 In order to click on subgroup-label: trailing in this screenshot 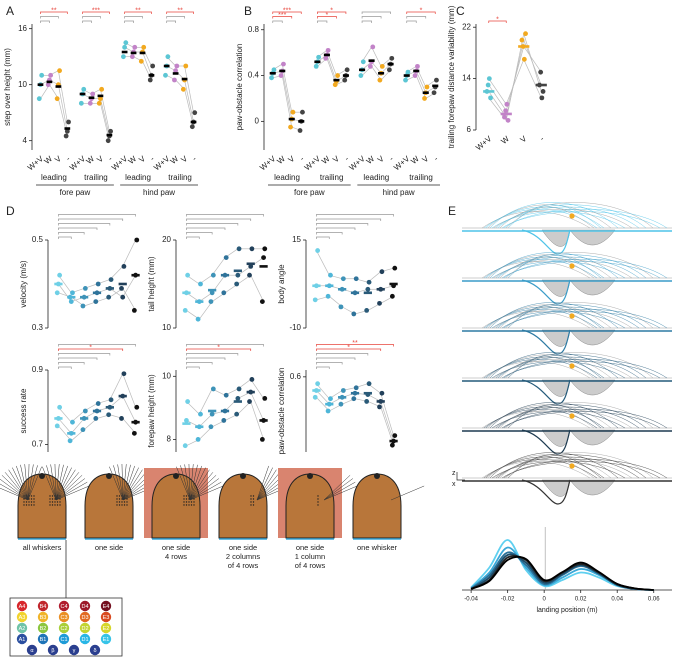, I will do `click(96, 177)`.